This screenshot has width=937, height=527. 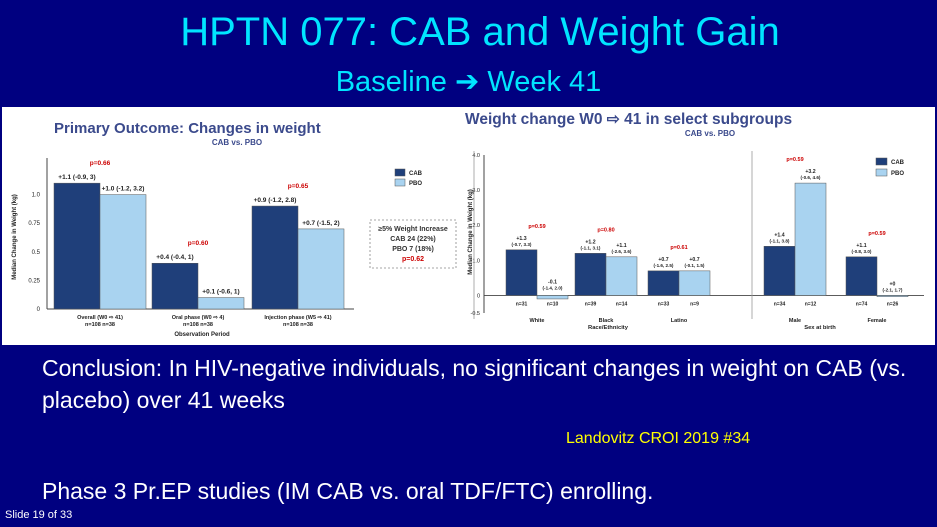 What do you see at coordinates (413, 229) in the screenshot?
I see `chart1-note-line: ≥5% Weight Increase` at bounding box center [413, 229].